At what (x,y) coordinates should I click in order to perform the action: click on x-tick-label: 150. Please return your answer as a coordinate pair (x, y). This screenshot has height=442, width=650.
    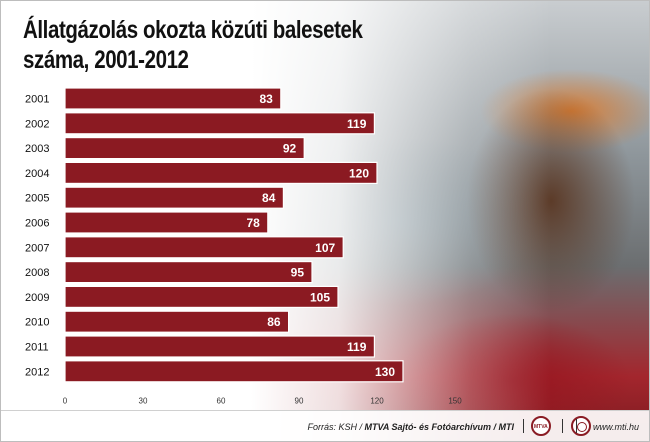
    Looking at the image, I should click on (455, 401).